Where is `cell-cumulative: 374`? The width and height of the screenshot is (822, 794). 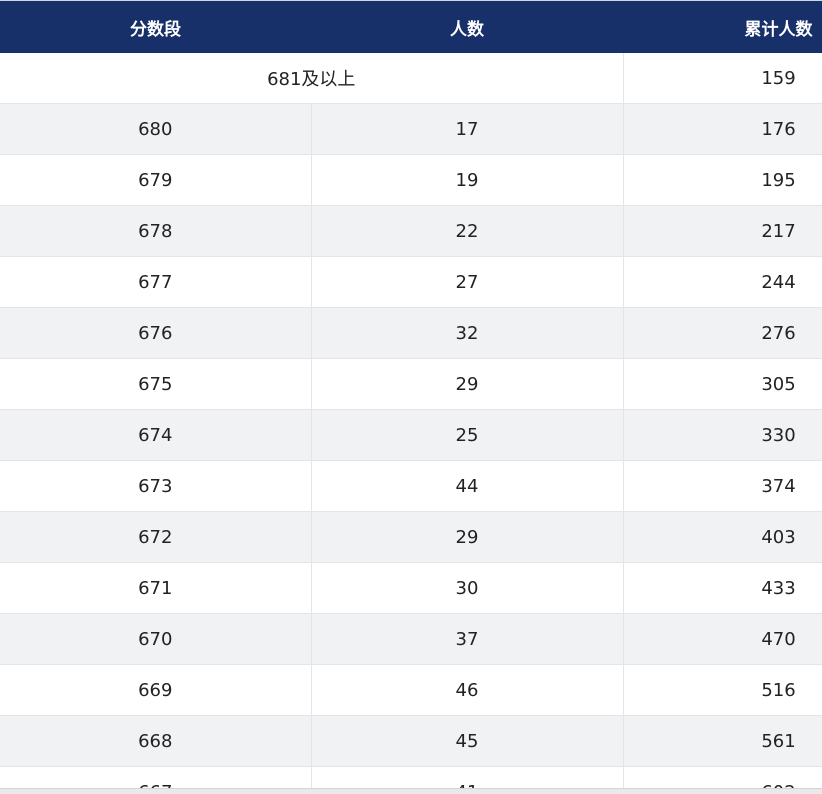 cell-cumulative: 374 is located at coordinates (722, 486).